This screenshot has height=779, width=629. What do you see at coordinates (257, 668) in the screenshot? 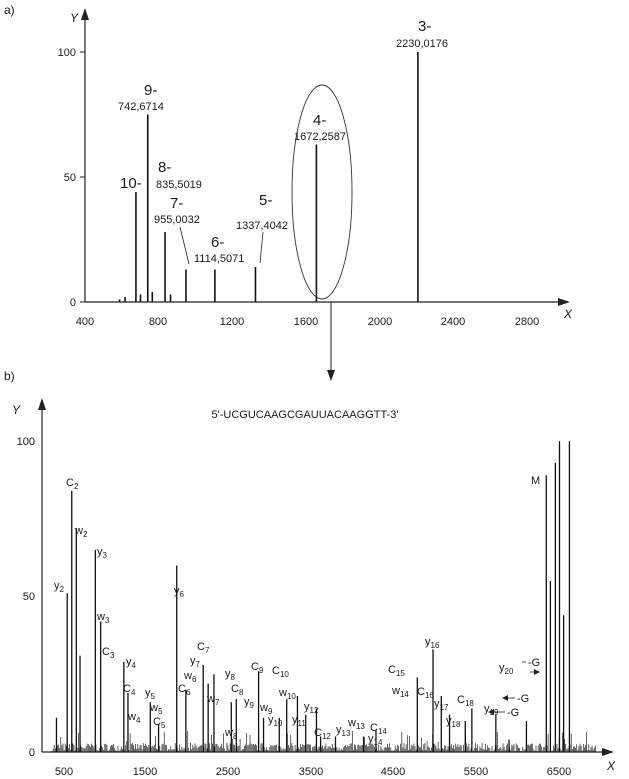
I see `fragment-label: C9` at bounding box center [257, 668].